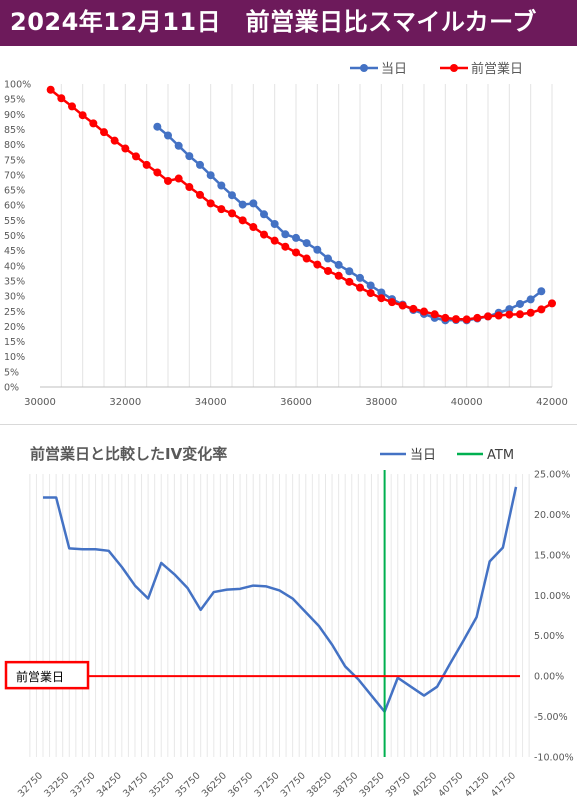 The width and height of the screenshot is (577, 802). What do you see at coordinates (447, 455) in the screenshot?
I see `legend: 当日 ATM` at bounding box center [447, 455].